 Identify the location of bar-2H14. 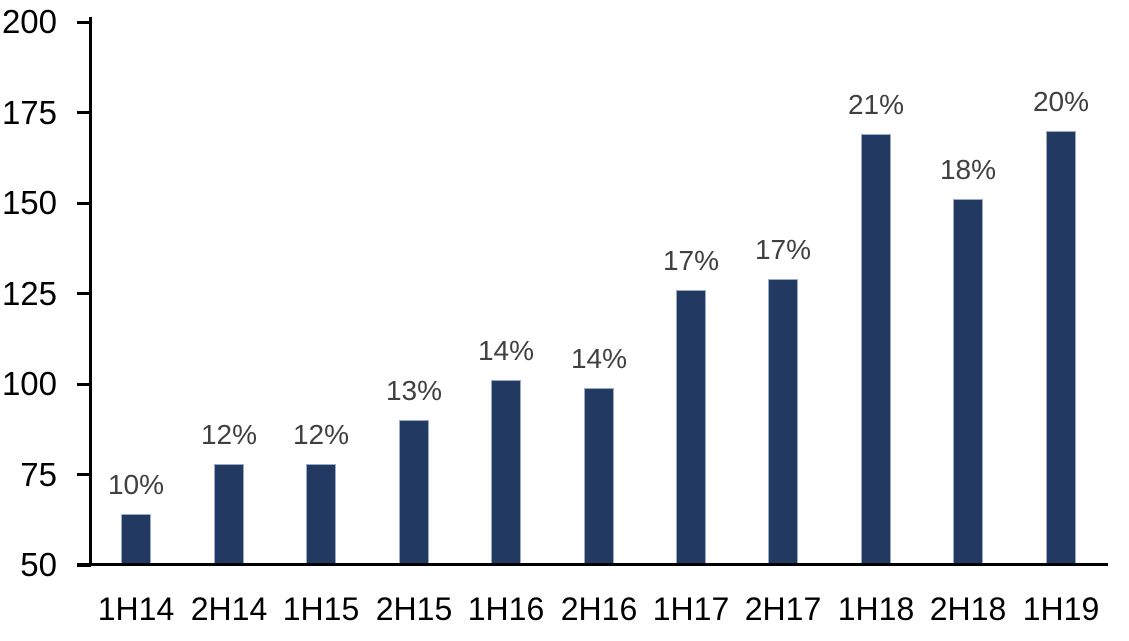
(229, 514).